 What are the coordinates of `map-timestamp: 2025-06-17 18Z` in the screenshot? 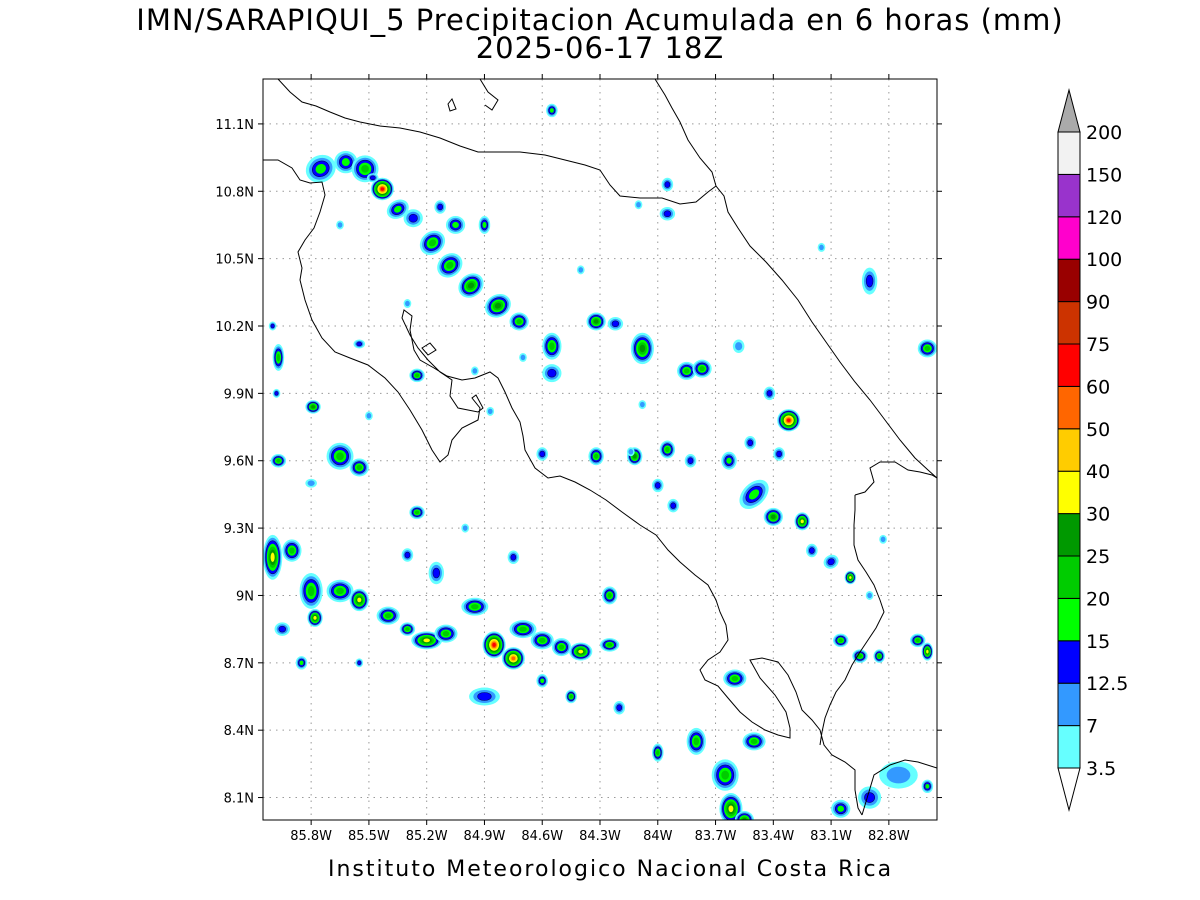 It's located at (600, 48).